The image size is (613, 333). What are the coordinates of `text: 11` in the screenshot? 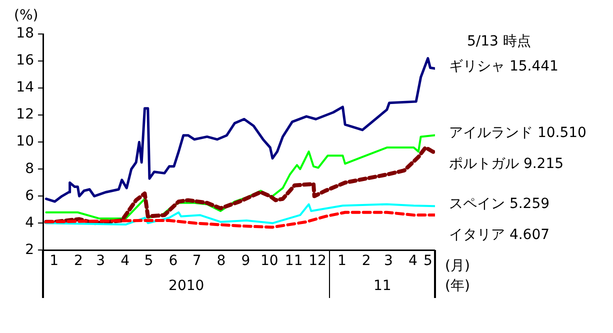 It's located at (382, 286).